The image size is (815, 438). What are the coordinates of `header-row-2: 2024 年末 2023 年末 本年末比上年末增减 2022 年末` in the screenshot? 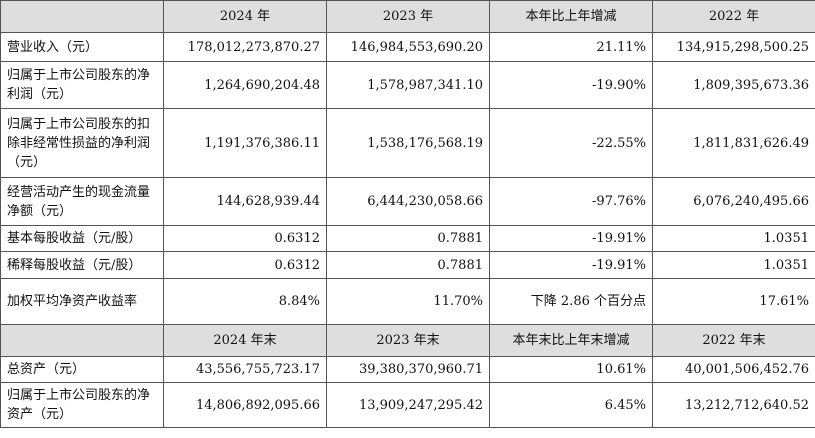 It's located at (407, 340).